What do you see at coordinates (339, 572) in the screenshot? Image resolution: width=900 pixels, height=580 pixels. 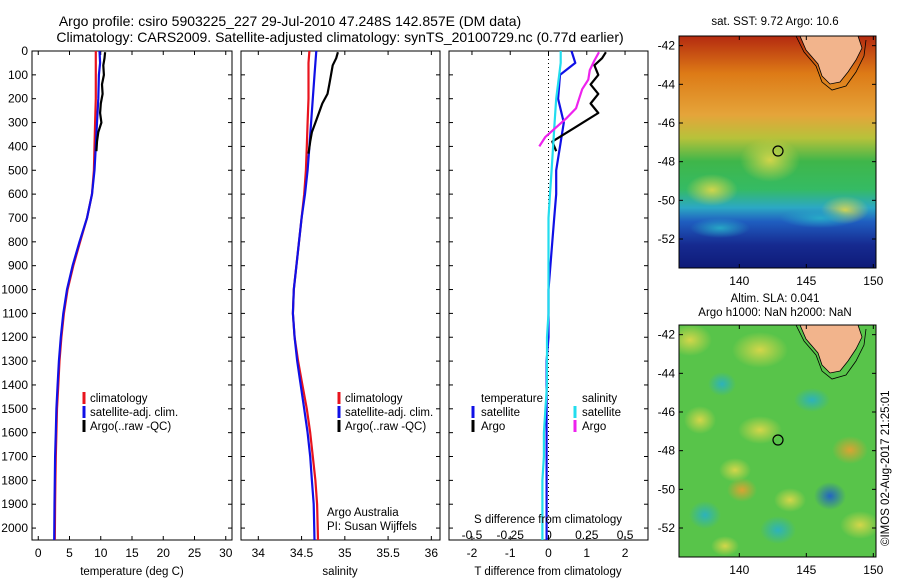 I see `salinity-xlabel: salinity` at bounding box center [339, 572].